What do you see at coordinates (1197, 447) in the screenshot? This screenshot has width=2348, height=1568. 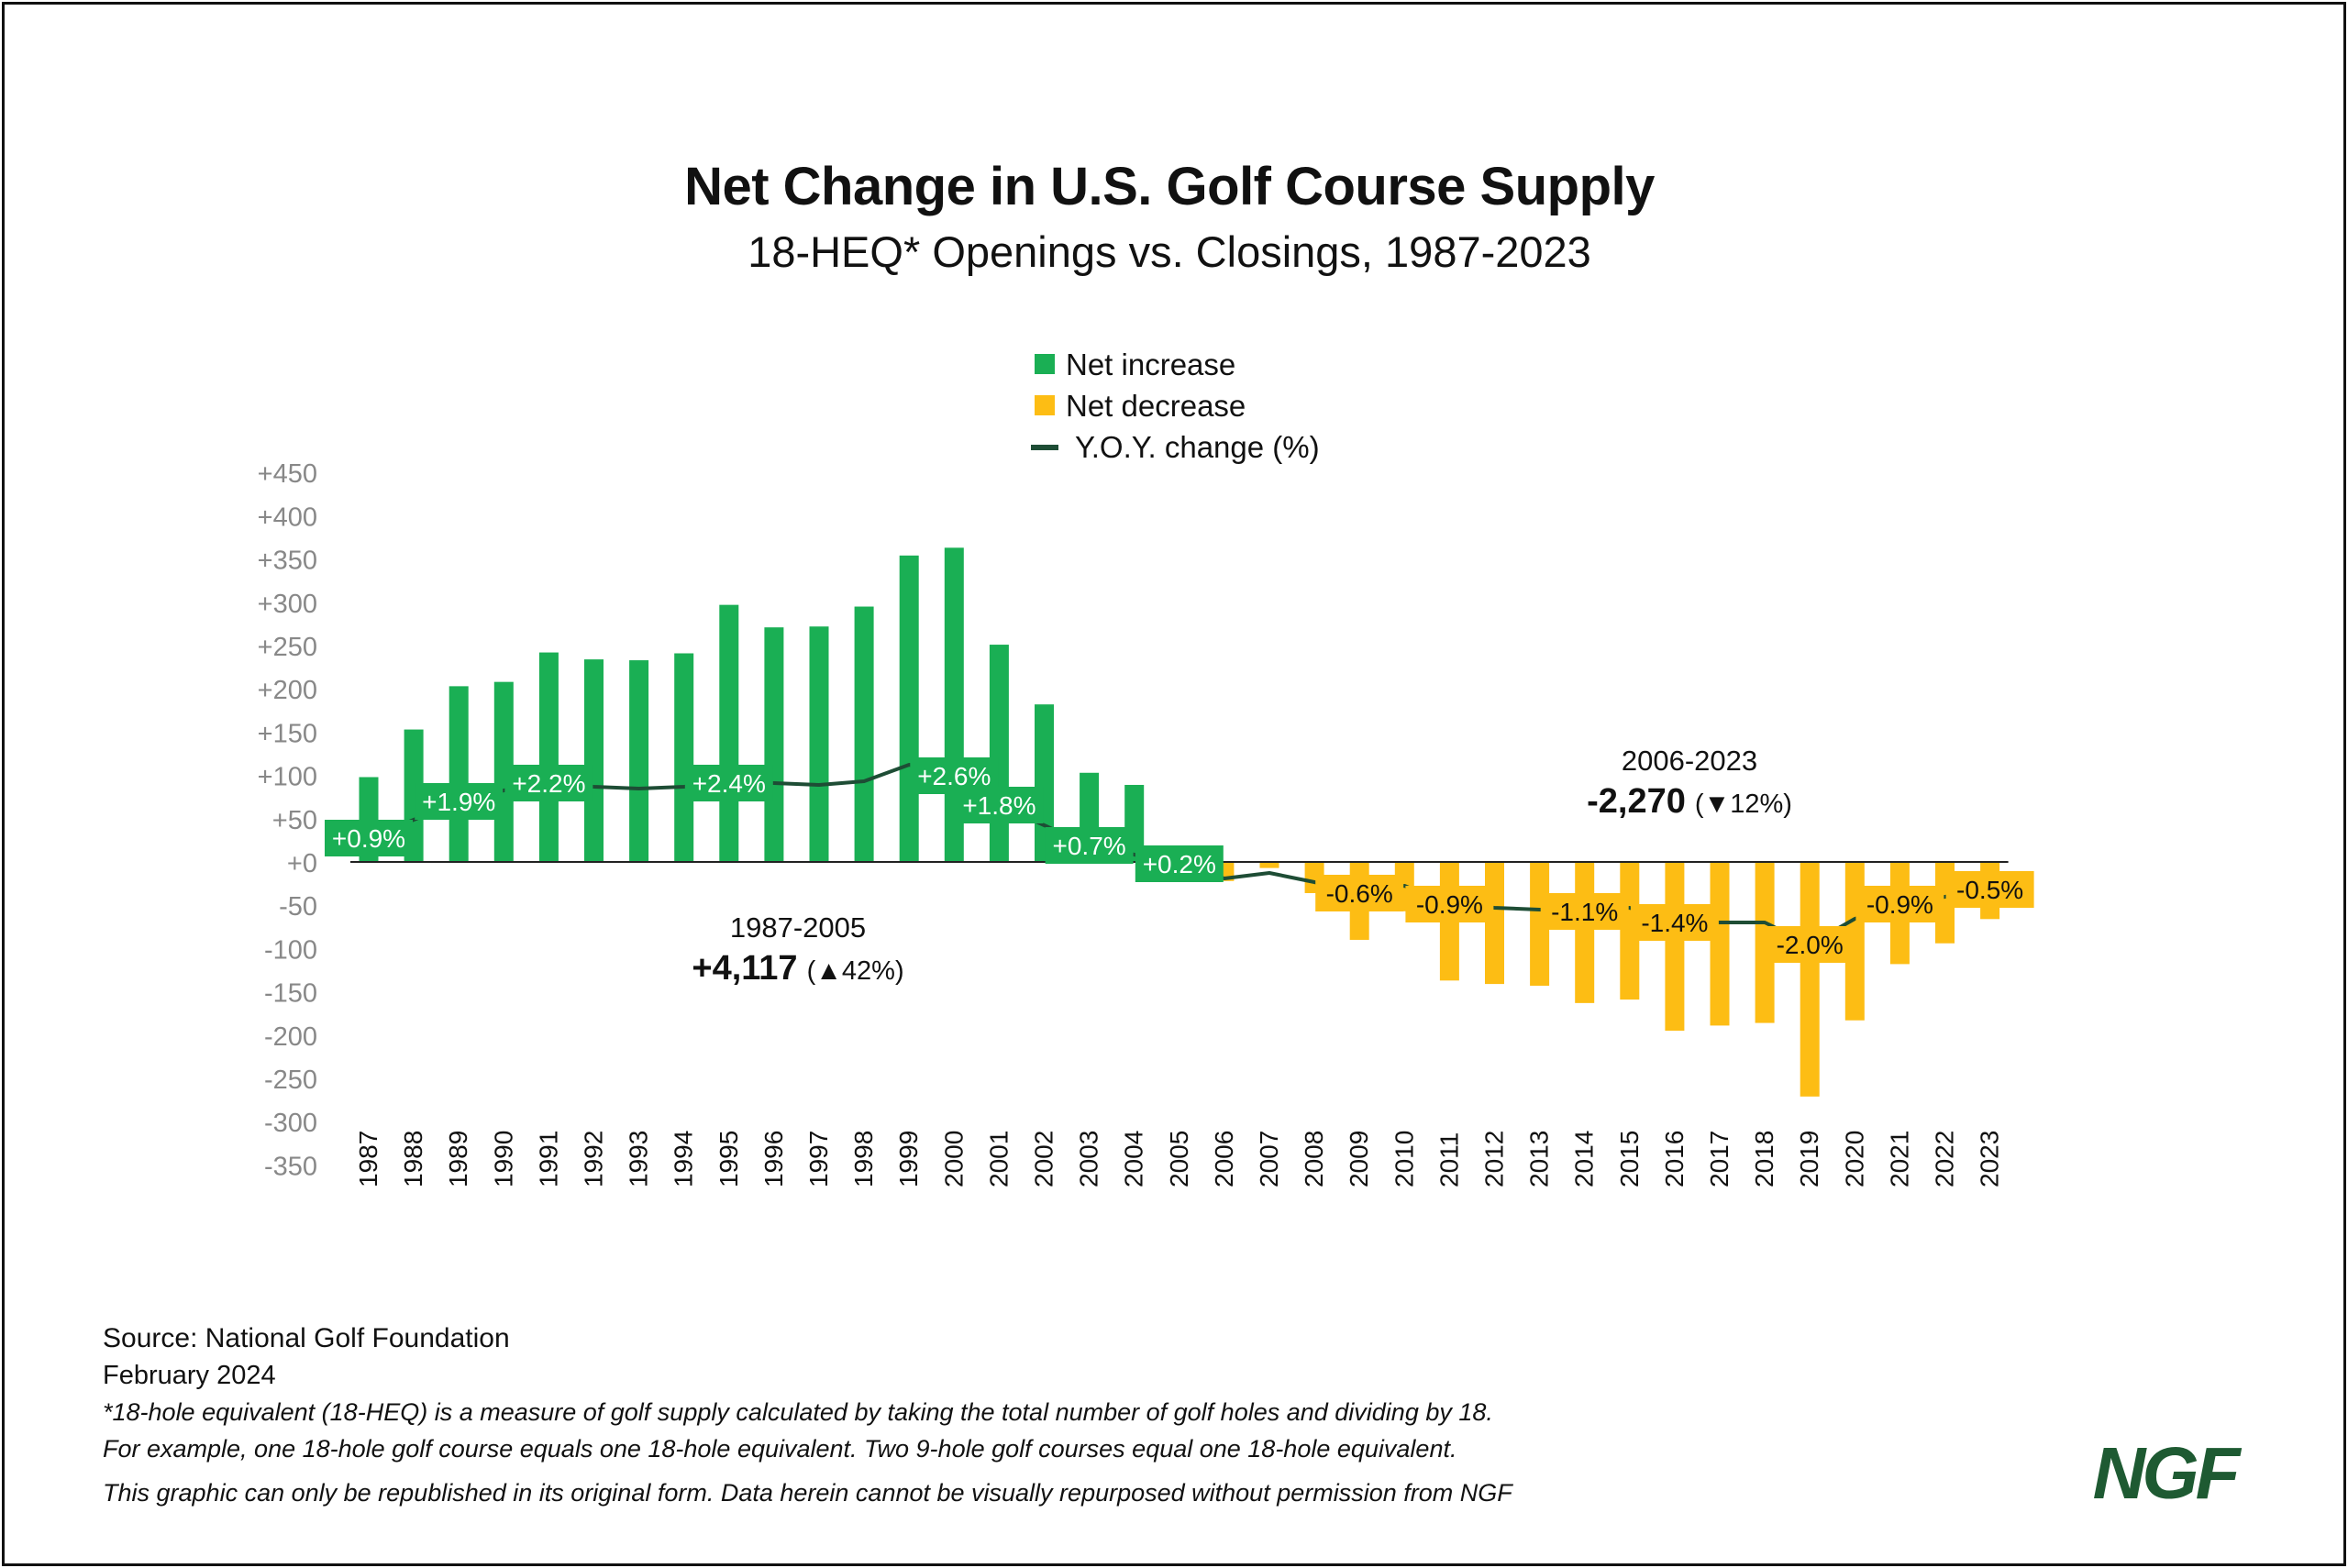 I see `legend-label: Y.O.Y. change (%)` at bounding box center [1197, 447].